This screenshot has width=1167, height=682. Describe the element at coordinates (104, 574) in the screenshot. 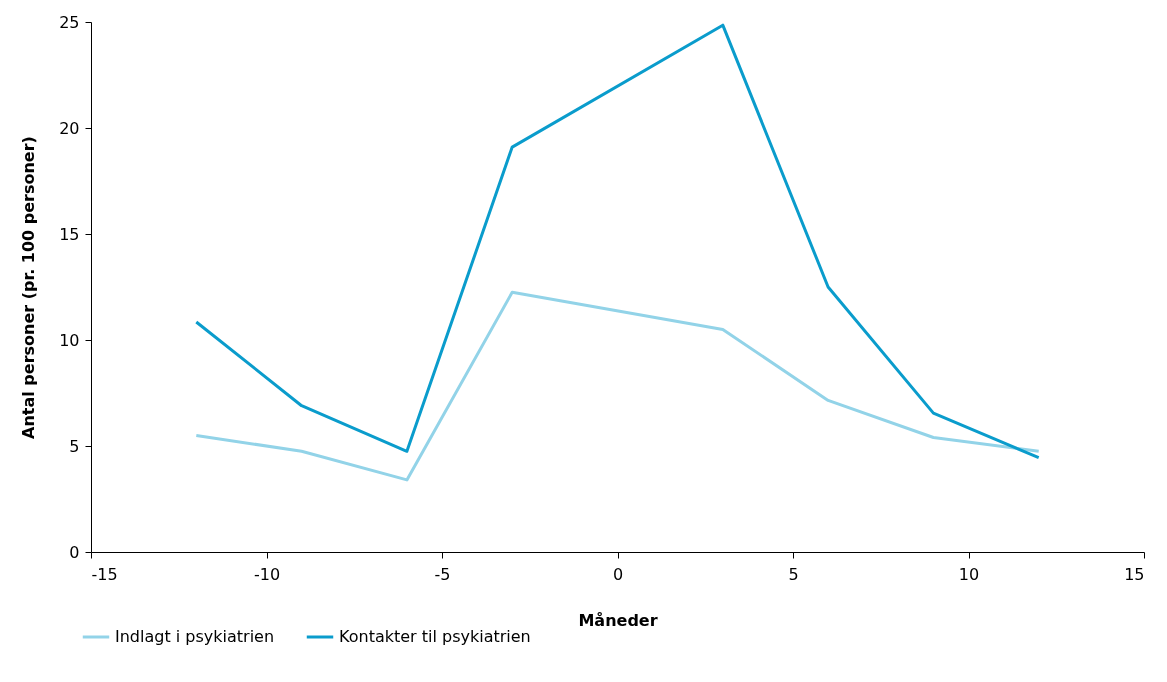

I see `x-tick-label: -15` at that location.